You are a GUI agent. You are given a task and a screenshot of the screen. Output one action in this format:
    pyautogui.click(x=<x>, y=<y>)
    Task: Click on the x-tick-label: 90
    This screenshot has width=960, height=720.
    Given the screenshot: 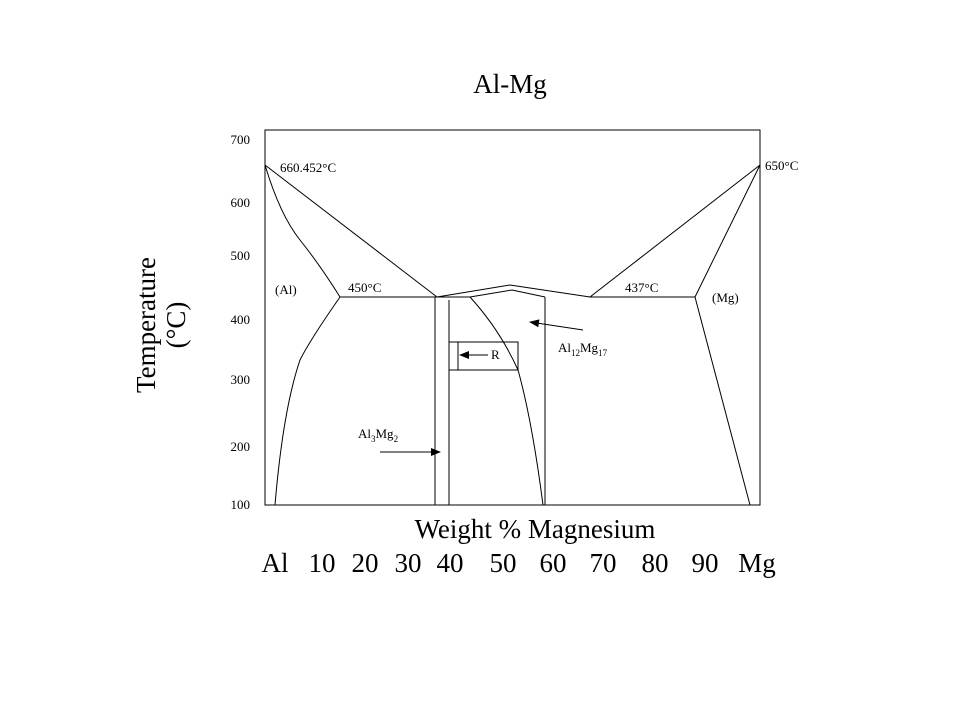 What is the action you would take?
    pyautogui.click(x=705, y=563)
    